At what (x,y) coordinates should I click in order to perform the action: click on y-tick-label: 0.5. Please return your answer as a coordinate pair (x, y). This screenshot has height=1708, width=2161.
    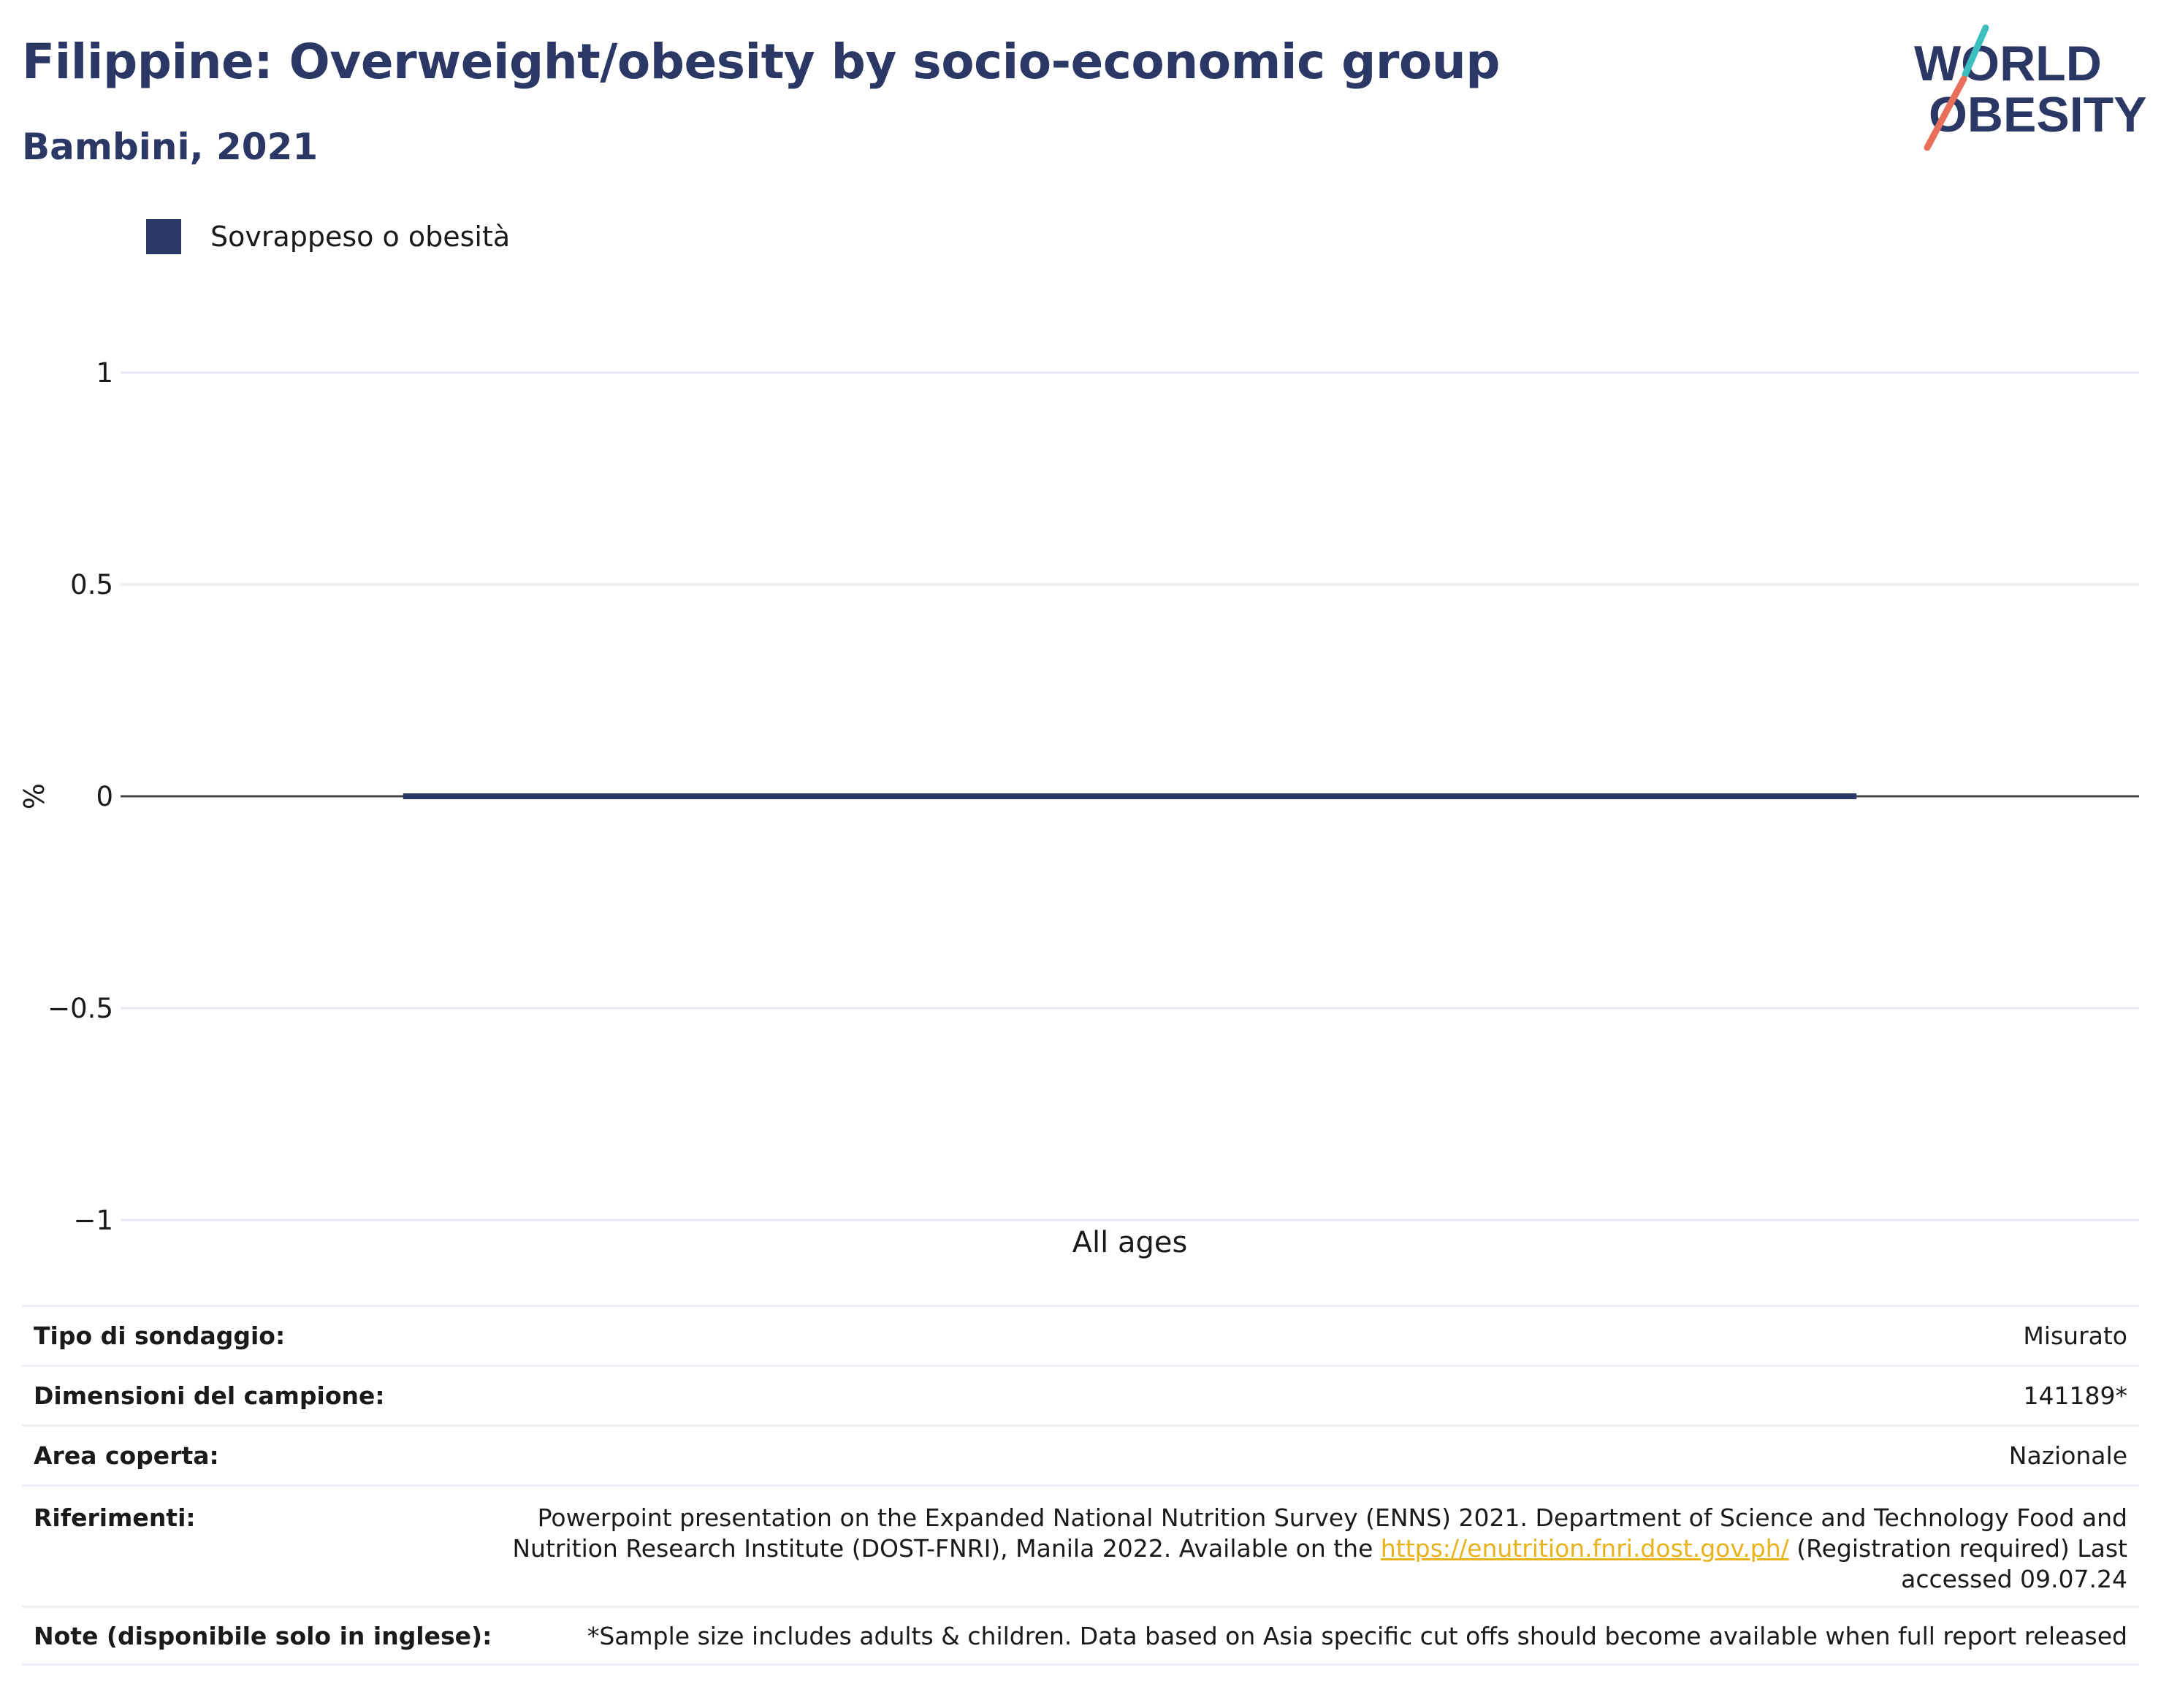
    Looking at the image, I should click on (91, 585).